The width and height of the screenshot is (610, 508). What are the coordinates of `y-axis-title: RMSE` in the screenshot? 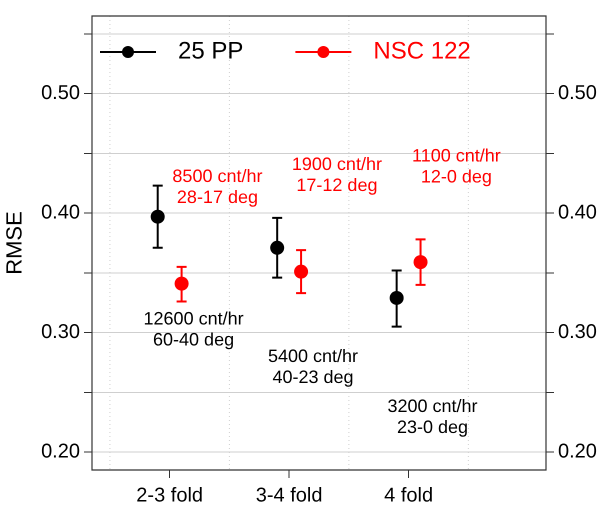 It's located at (13, 243).